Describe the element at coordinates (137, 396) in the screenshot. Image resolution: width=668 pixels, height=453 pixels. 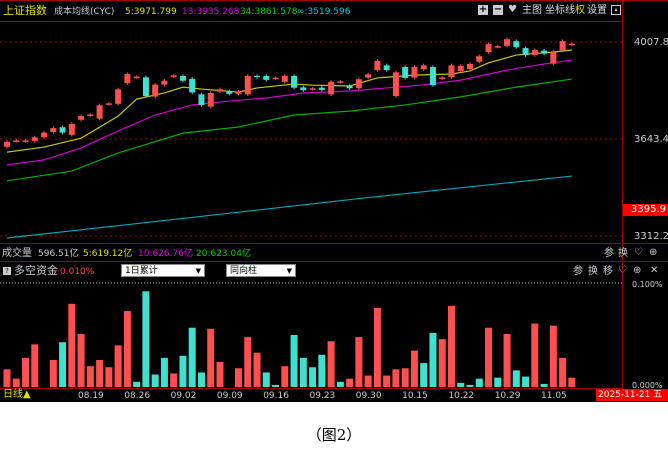
I see `date-tick-label: 08.26` at that location.